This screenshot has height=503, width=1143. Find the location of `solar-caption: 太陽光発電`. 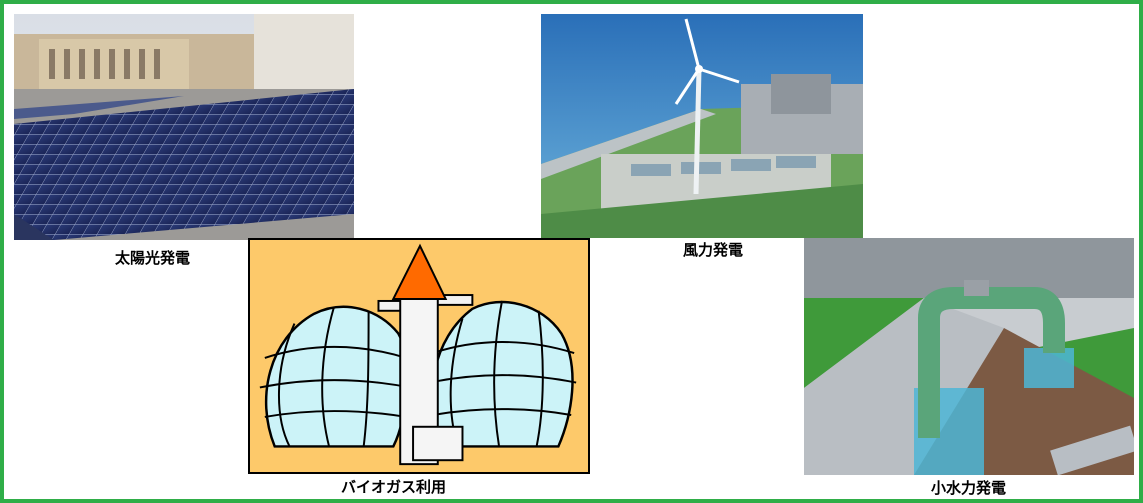

solar-caption: 太陽光発電 is located at coordinates (153, 258).